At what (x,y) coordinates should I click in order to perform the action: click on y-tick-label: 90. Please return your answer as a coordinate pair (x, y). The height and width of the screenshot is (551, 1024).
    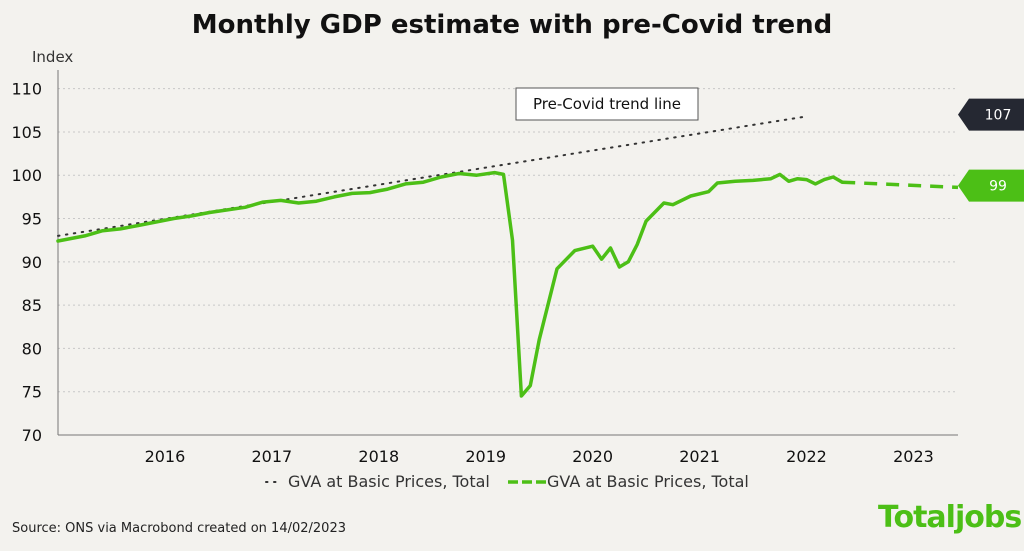
    Looking at the image, I should click on (32, 262).